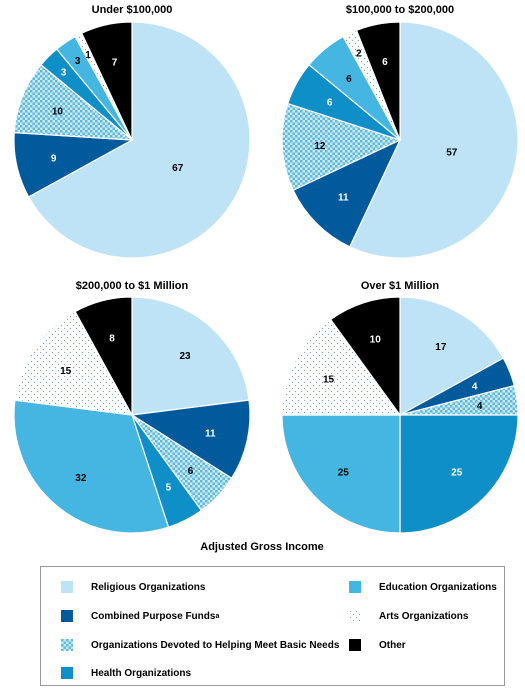 This screenshot has height=692, width=525. Describe the element at coordinates (81, 478) in the screenshot. I see `pie-slice-label: 32` at that location.